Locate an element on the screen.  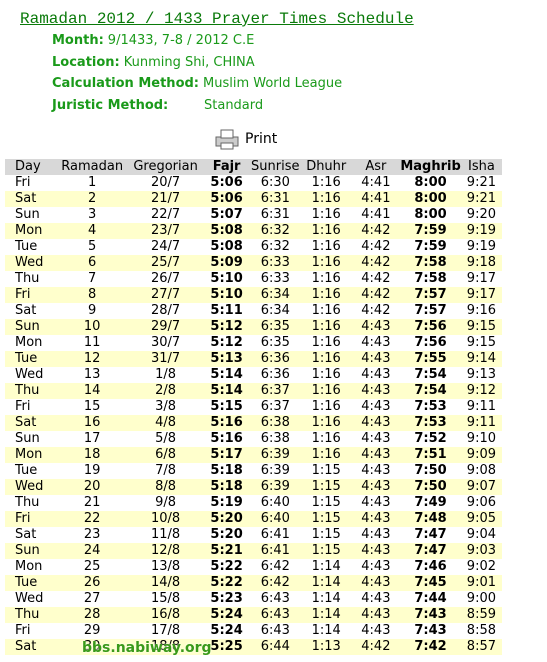
table-row: Thu 14 2/8 5:14 6:37 1:16 4:43 7:54 9:12 is located at coordinates (253, 391).